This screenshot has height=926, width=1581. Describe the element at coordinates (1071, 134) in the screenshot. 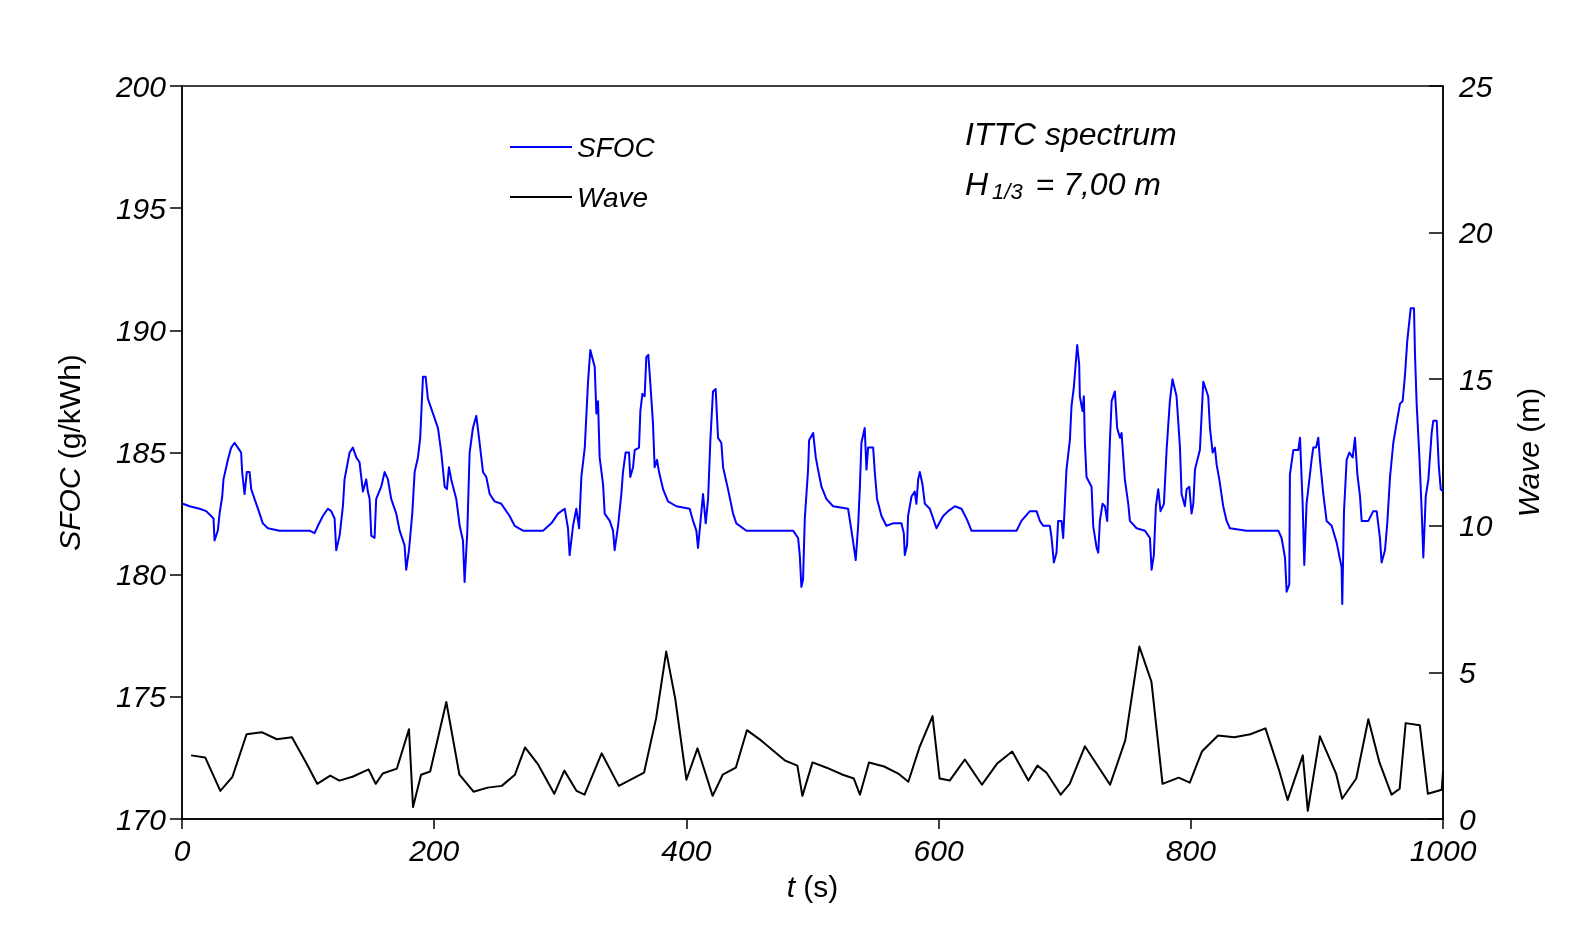

I see `annotation: ITTC spectrum` at that location.